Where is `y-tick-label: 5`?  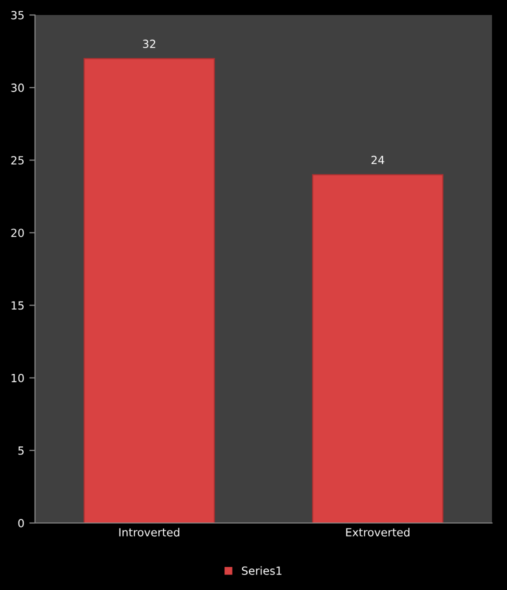
y-tick-label: 5 is located at coordinates (21, 450).